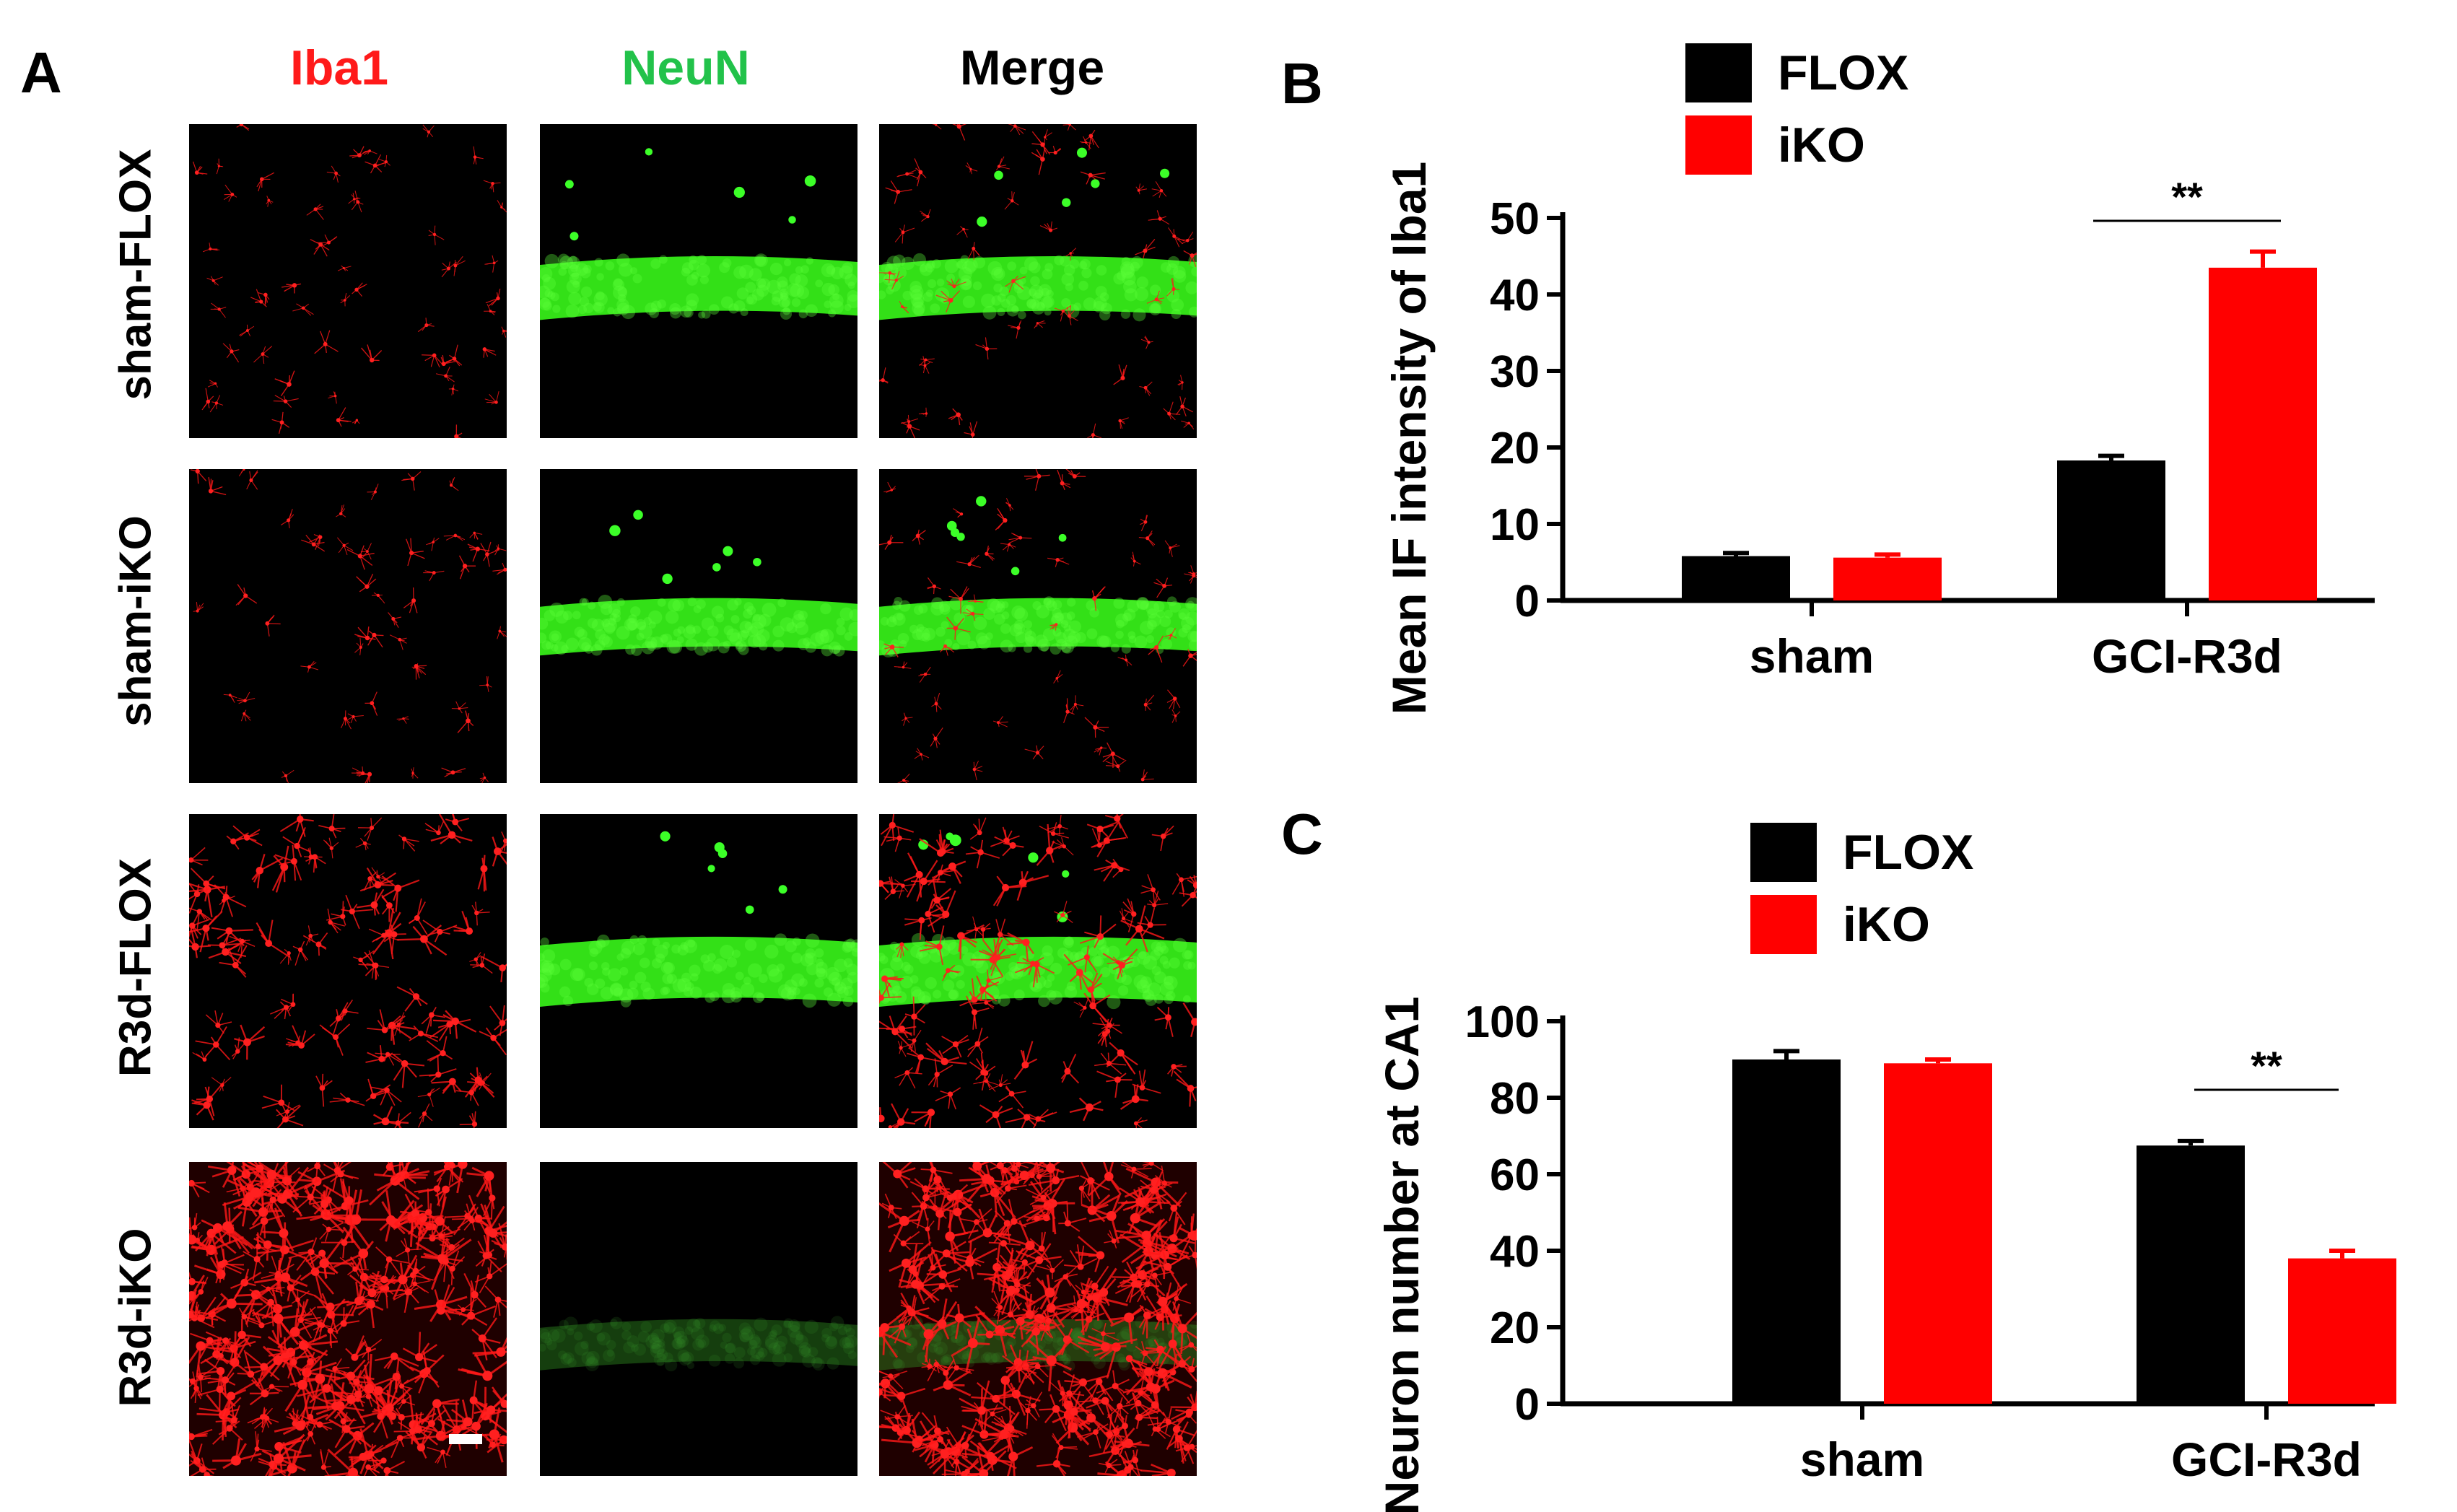 This screenshot has width=2457, height=1512. What do you see at coordinates (1038, 1319) in the screenshot?
I see `micrograph-r3d-iko-merge` at bounding box center [1038, 1319].